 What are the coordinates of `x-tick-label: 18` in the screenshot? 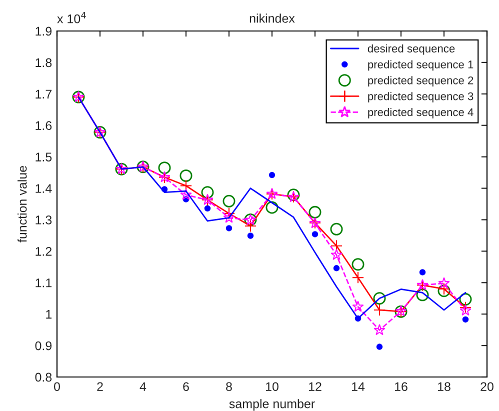 It's located at (444, 387).